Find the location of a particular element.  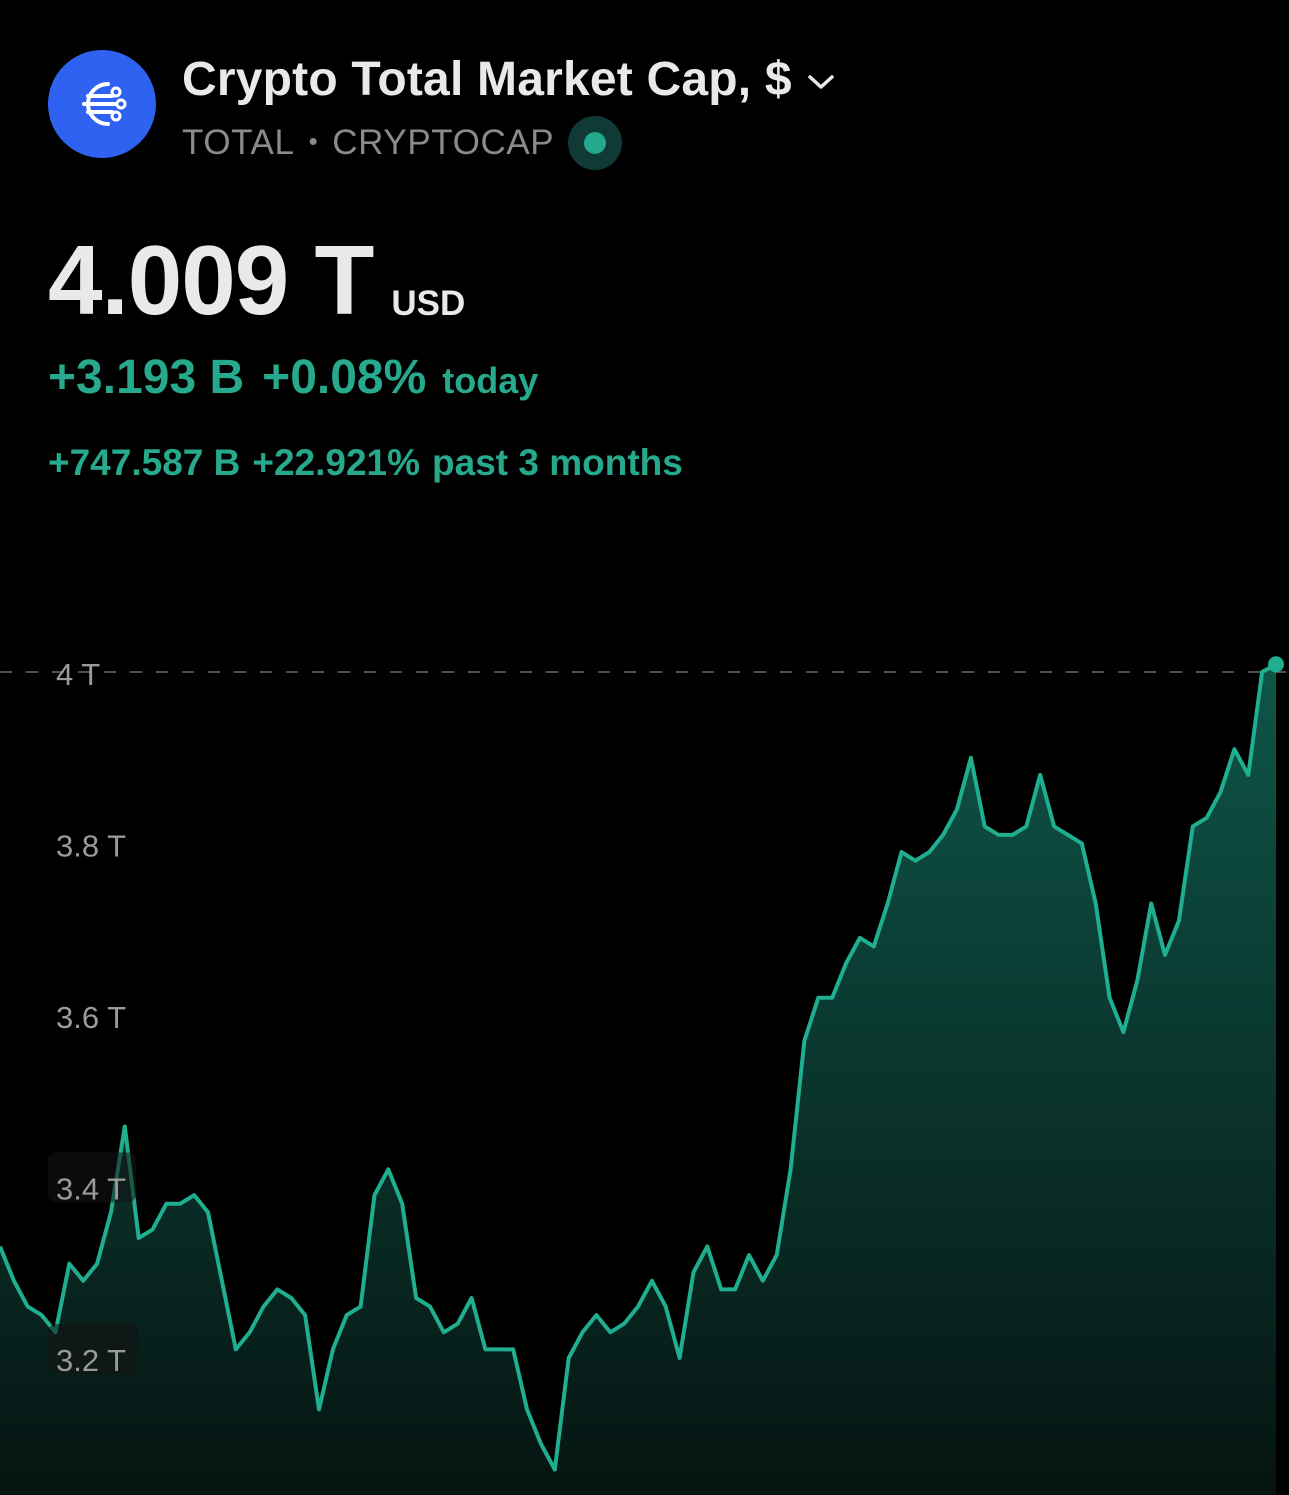

price-row: 4.009 T USD is located at coordinates (256, 280).